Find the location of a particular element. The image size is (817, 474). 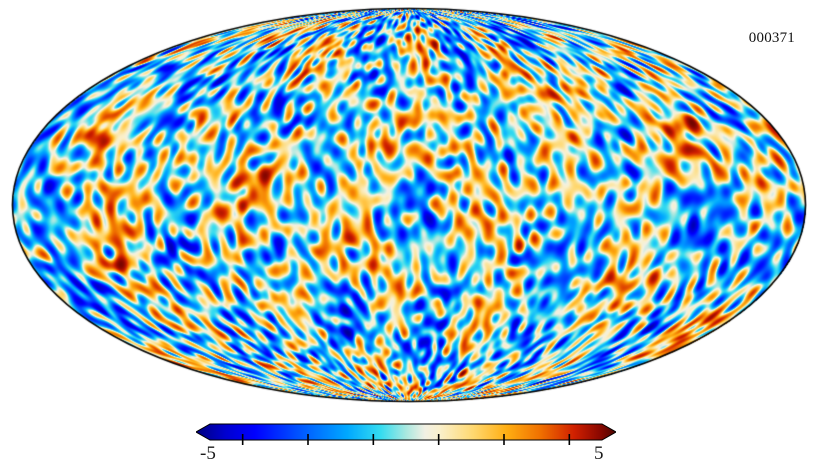

colorbar: -5 5 is located at coordinates (406, 446).